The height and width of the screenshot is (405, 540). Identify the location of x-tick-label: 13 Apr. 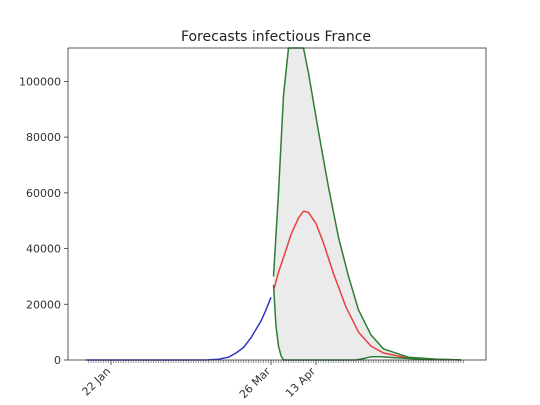
(300, 382).